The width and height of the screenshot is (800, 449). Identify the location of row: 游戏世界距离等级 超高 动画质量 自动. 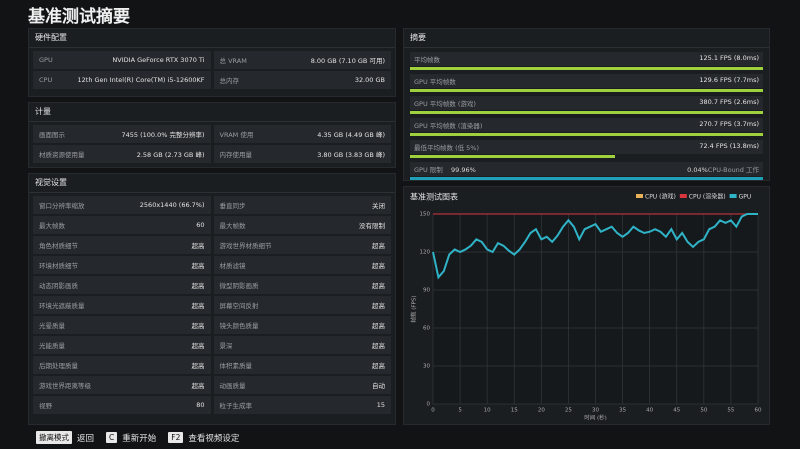
(212, 385).